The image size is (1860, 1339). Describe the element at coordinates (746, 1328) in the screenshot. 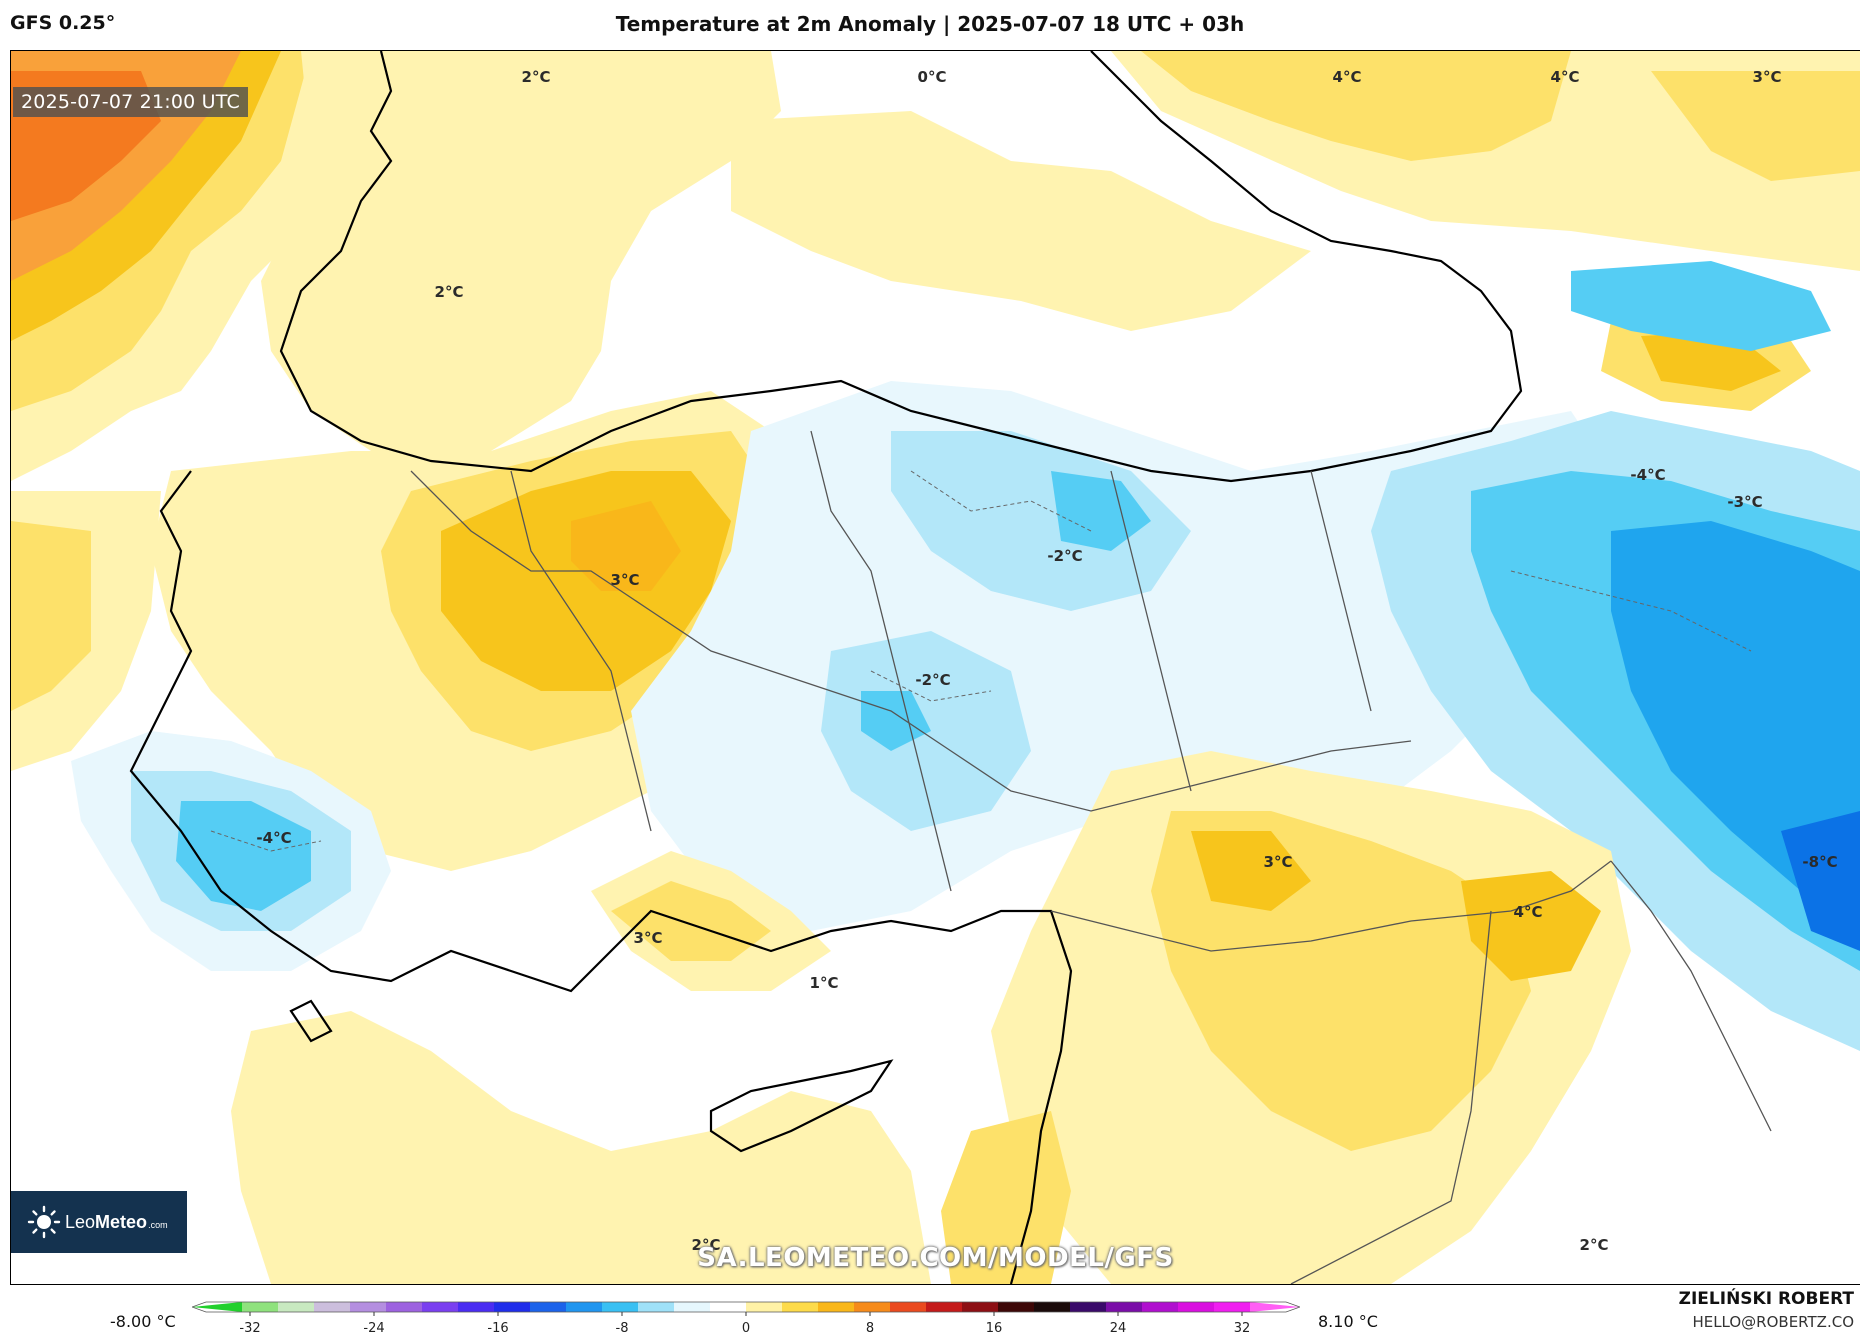

I see `legend-tick-label: 0` at that location.